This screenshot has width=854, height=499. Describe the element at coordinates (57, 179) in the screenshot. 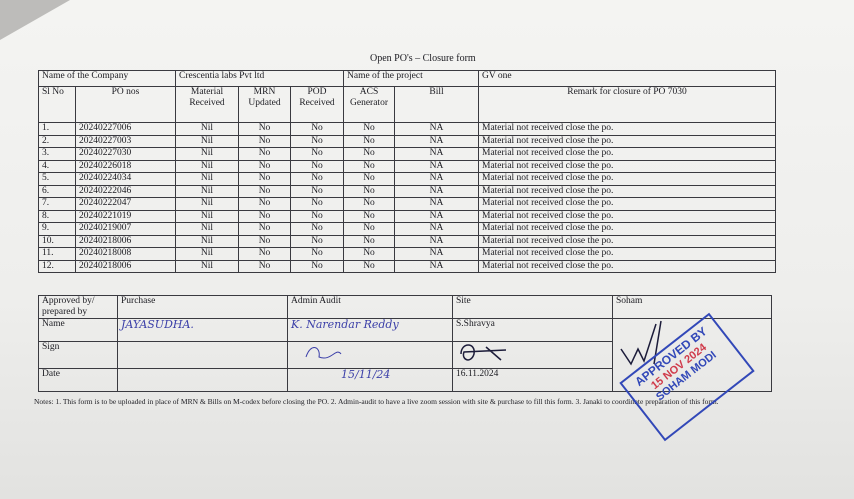

I see `table-cell: 5.` at that location.